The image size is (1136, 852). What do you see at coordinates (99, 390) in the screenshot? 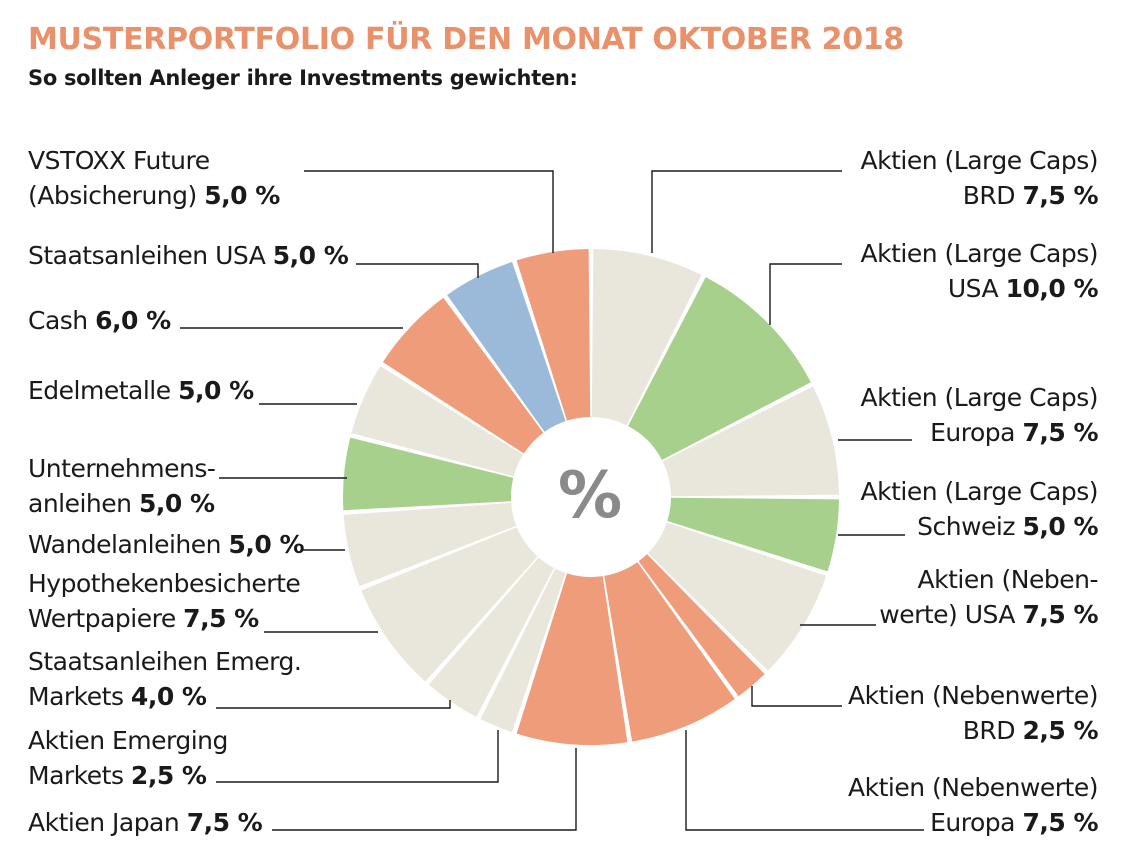
I see `slice-label-text: Edelmetalle` at bounding box center [99, 390].